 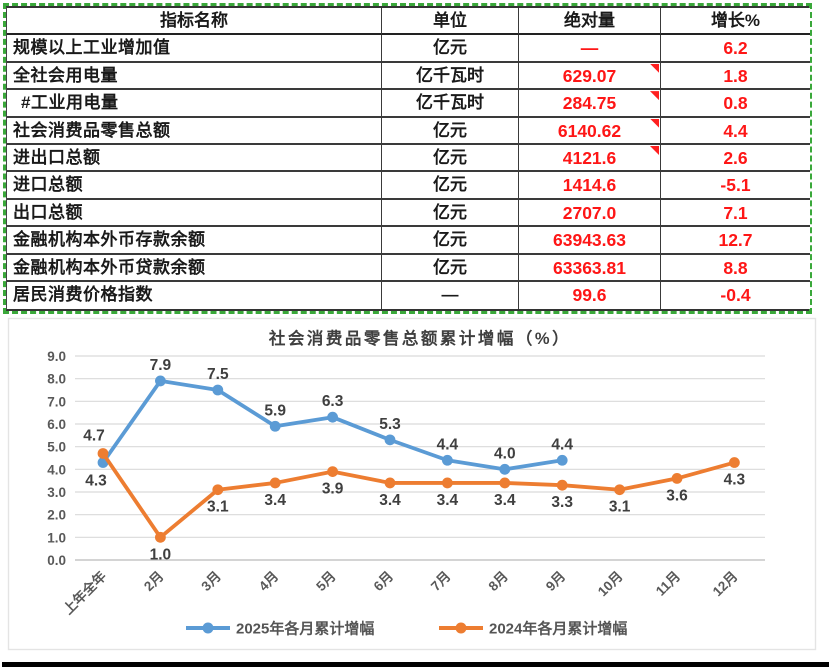 I want to click on legend-item-2024年各月累计增幅: 2024年各月累计增幅, so click(x=533, y=629).